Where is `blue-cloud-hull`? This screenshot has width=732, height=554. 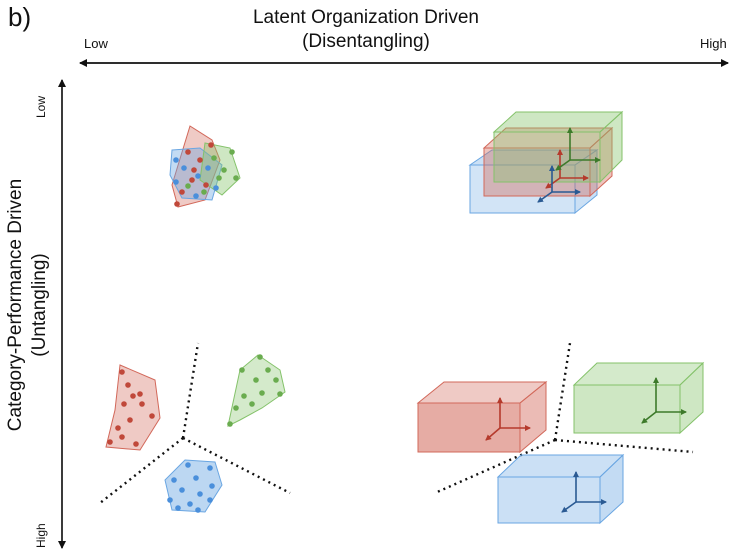 blue-cloud-hull is located at coordinates (196, 174).